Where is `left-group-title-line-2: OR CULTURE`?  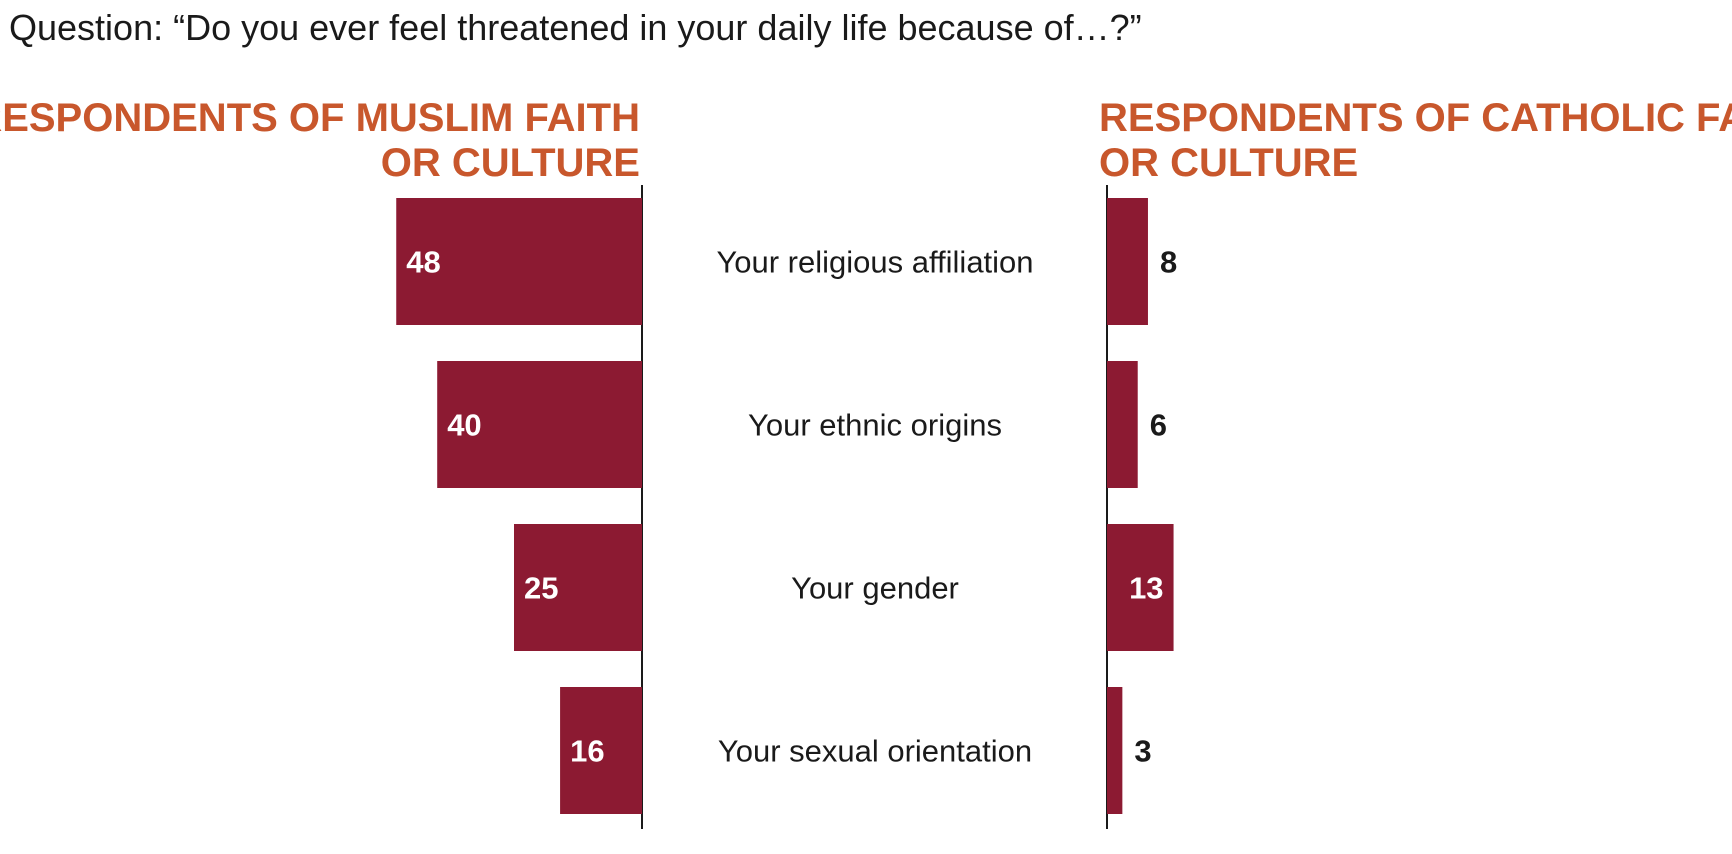 left-group-title-line-2: OR CULTURE is located at coordinates (510, 163).